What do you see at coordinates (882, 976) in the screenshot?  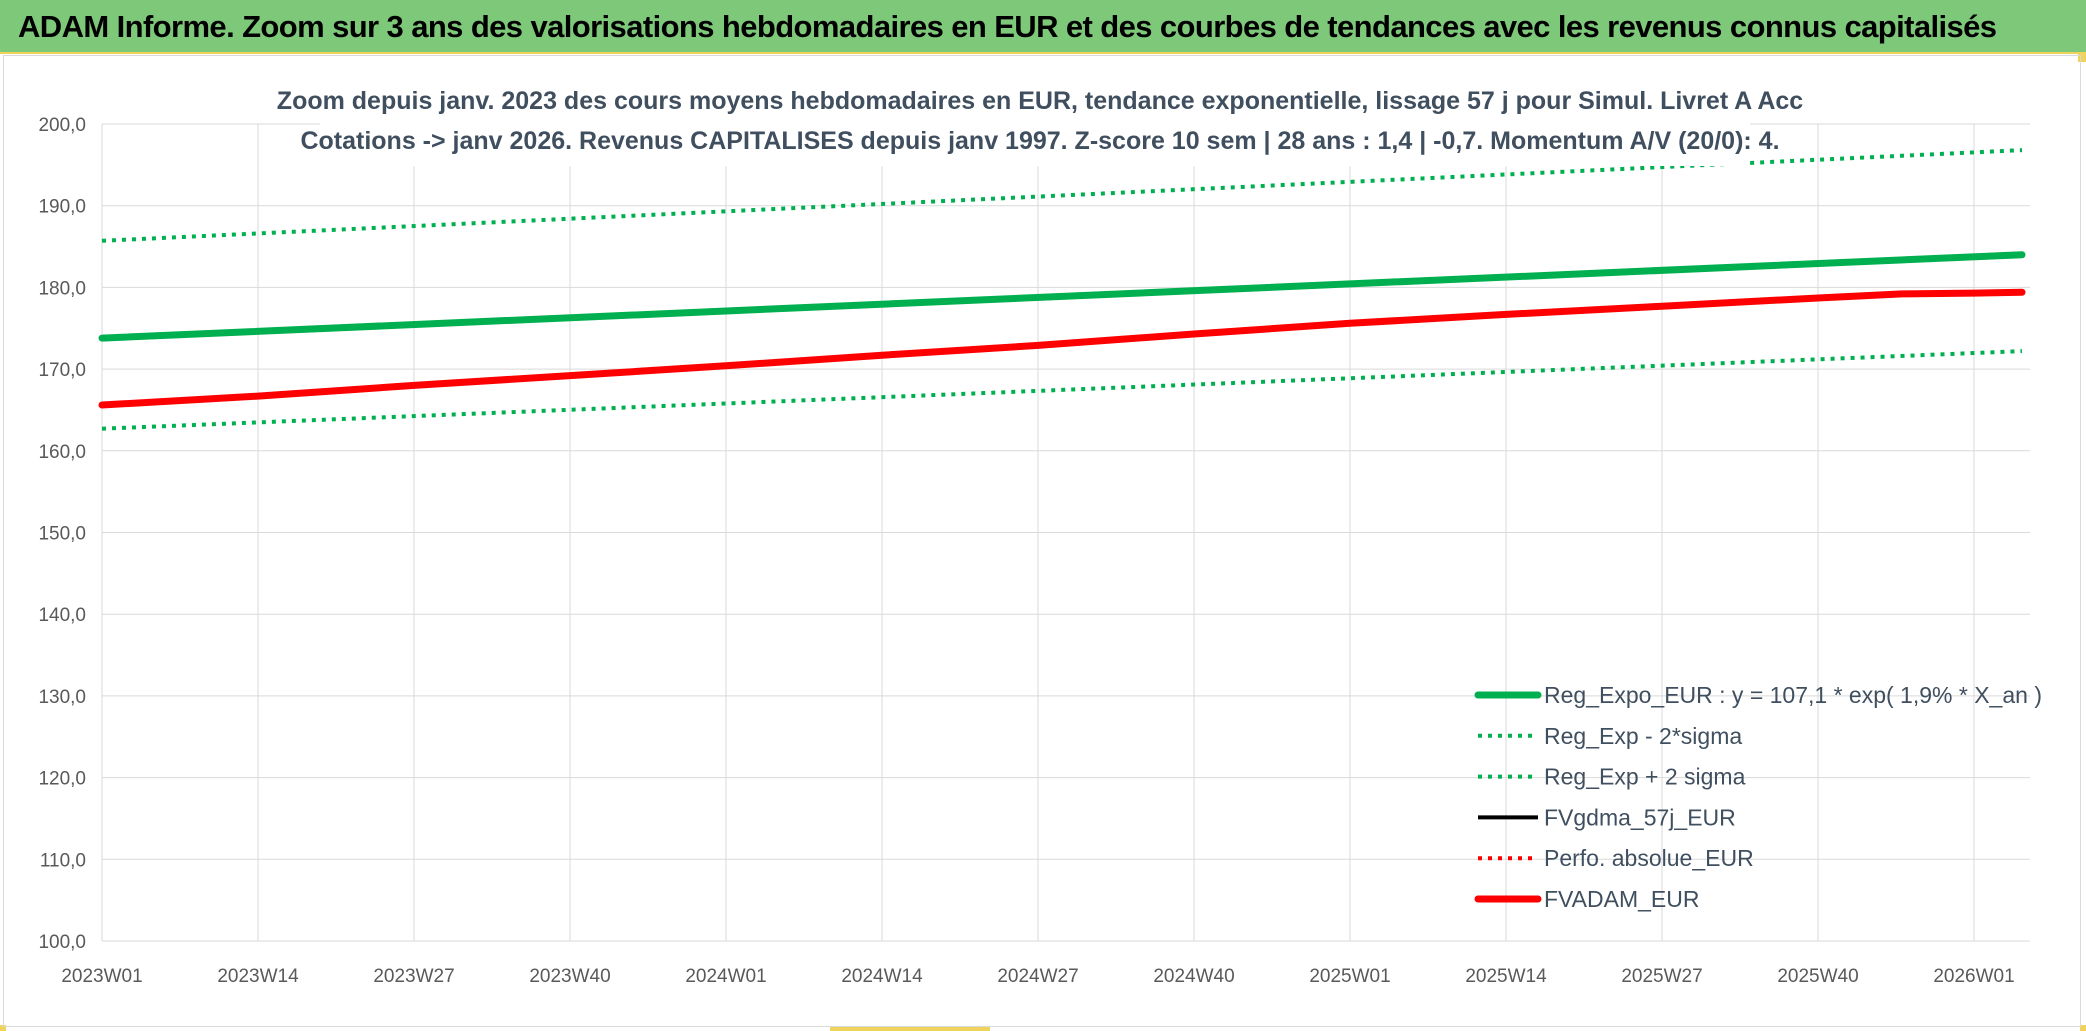 I see `x-tick-label: 2024W14` at bounding box center [882, 976].